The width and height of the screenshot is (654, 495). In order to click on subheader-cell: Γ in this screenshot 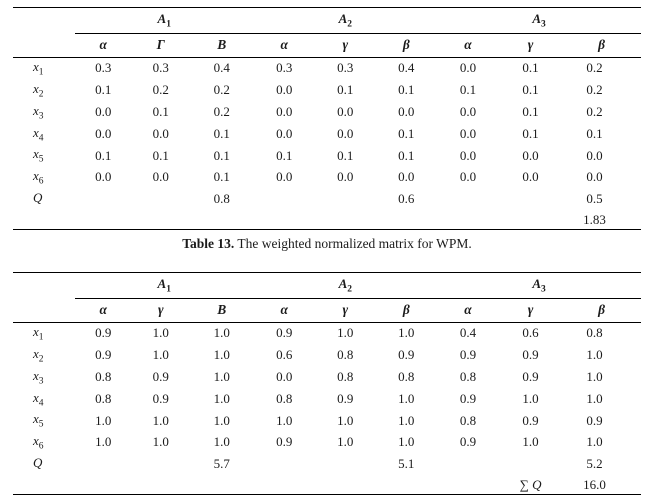, I will do `click(160, 45)`.